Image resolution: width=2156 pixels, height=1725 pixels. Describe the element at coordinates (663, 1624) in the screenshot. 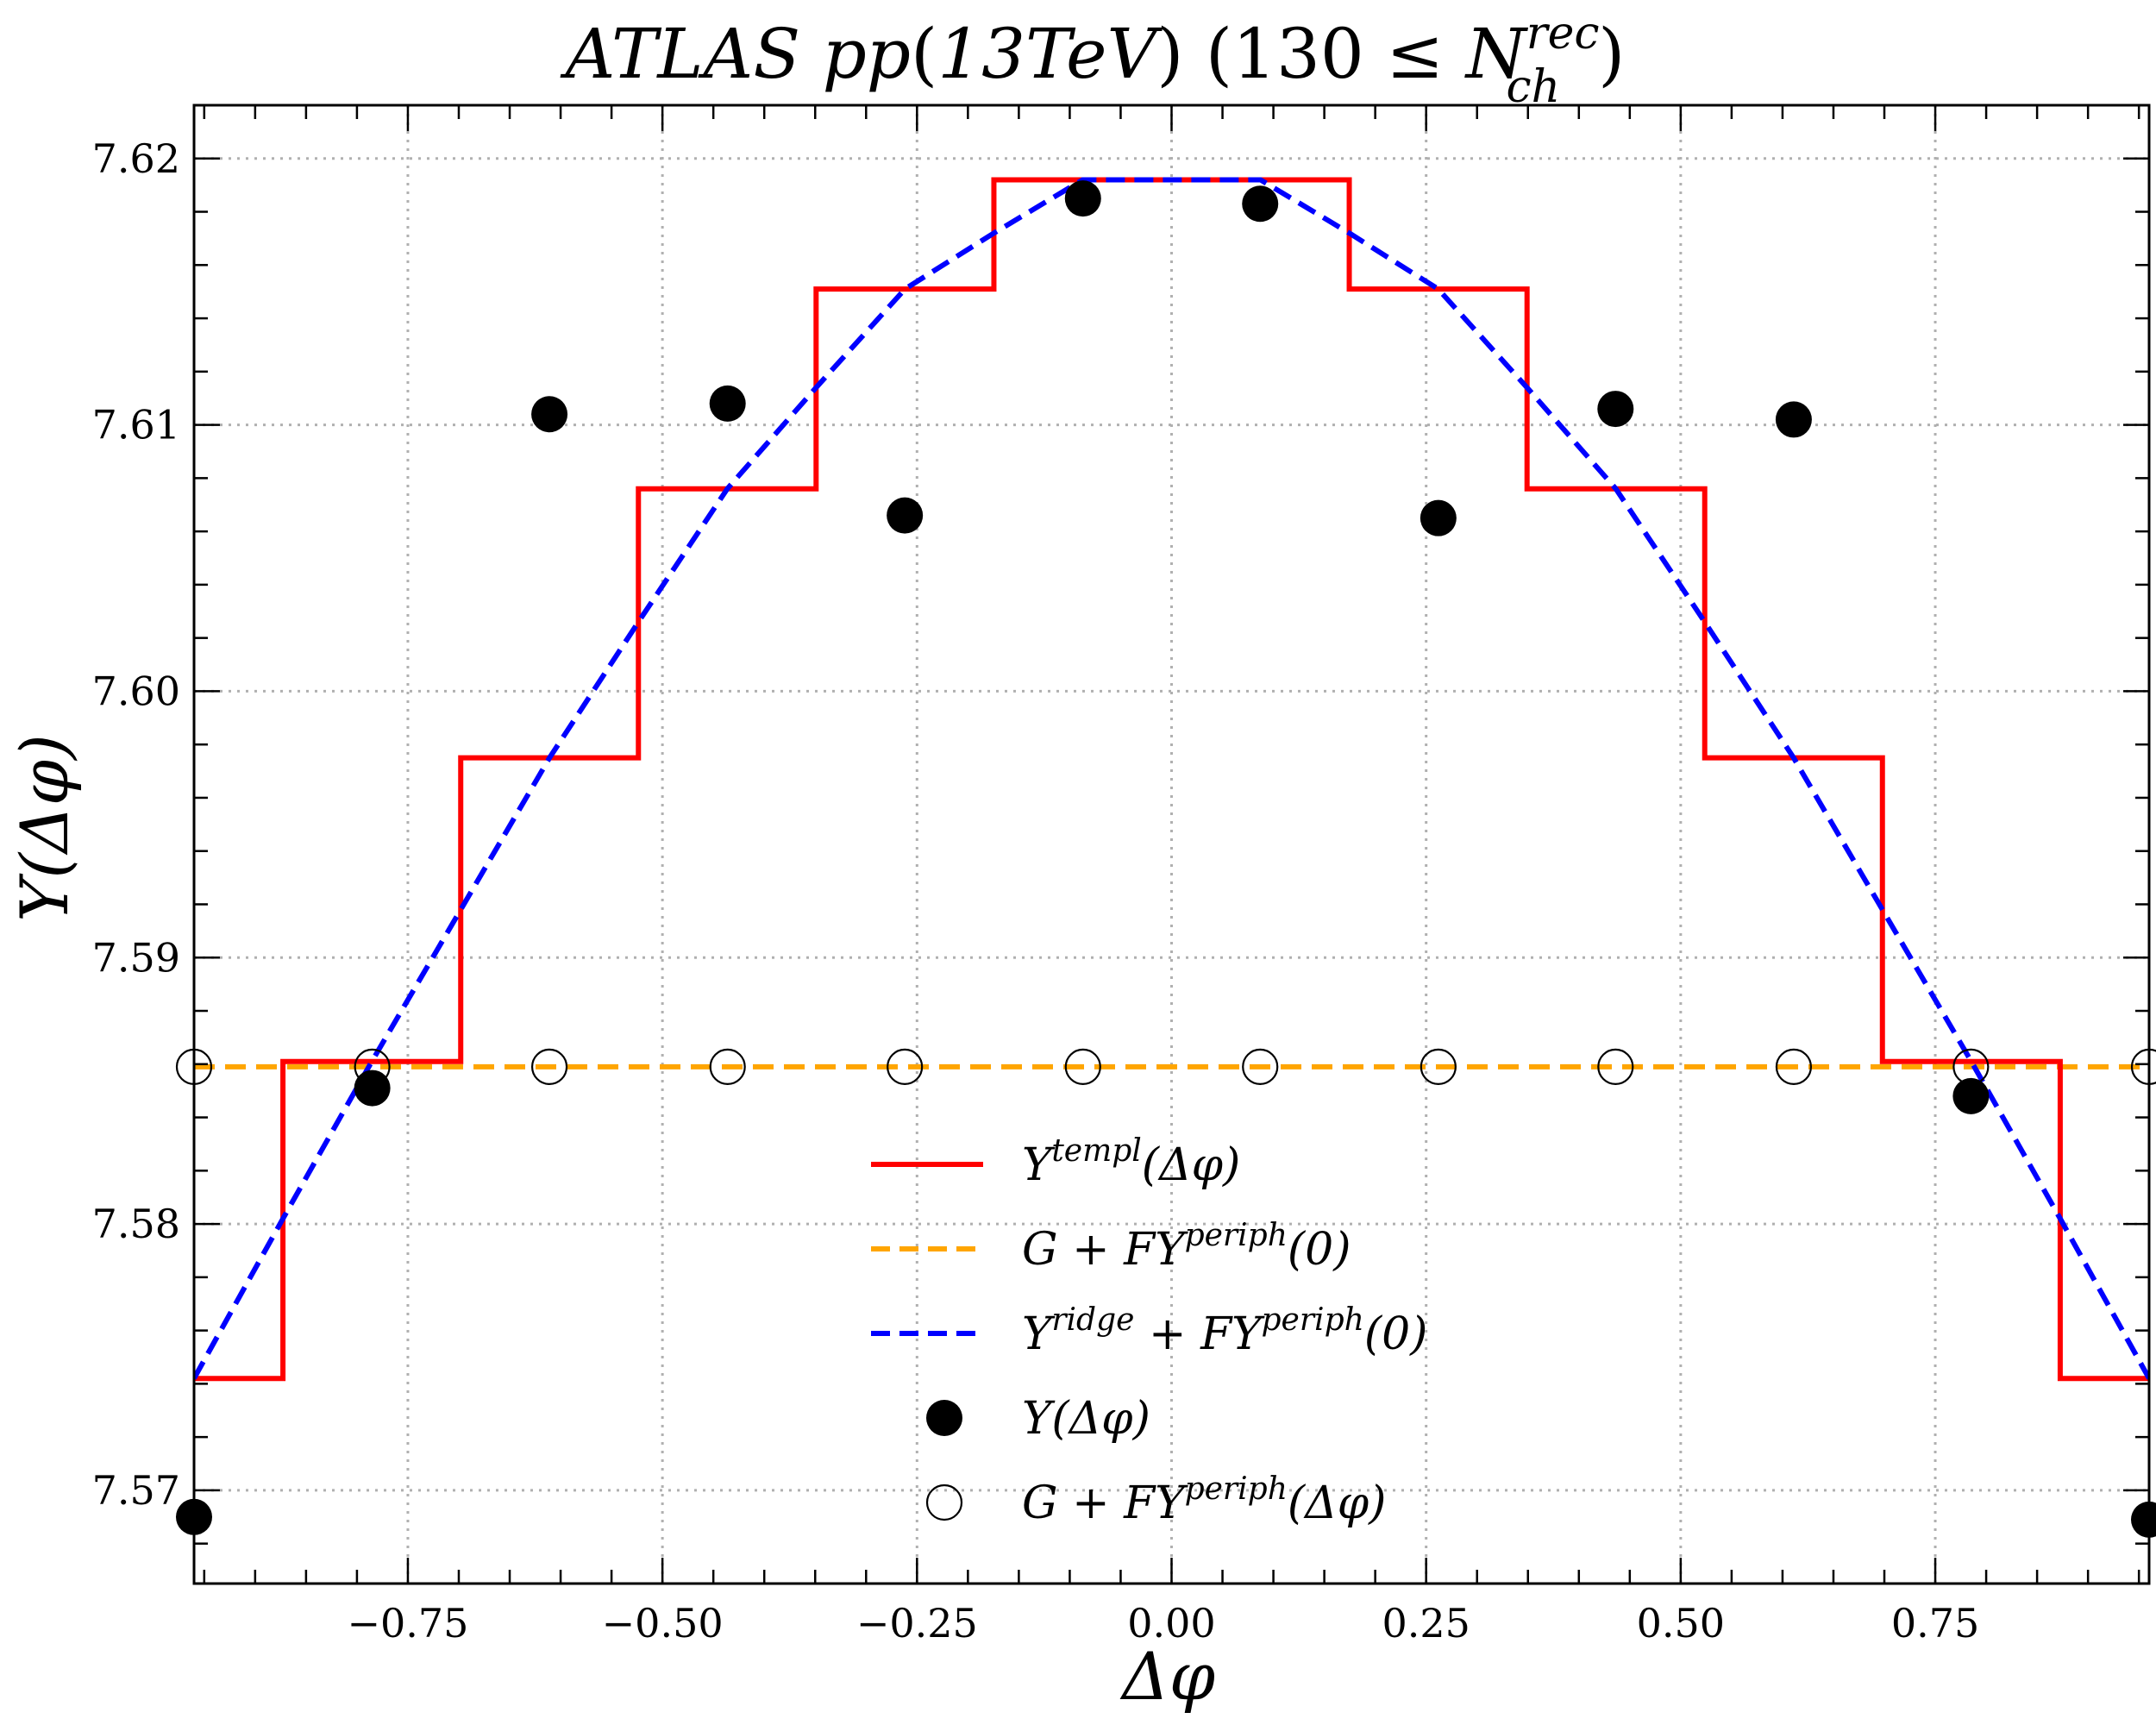

I see `x-tick-label: −0.50` at that location.